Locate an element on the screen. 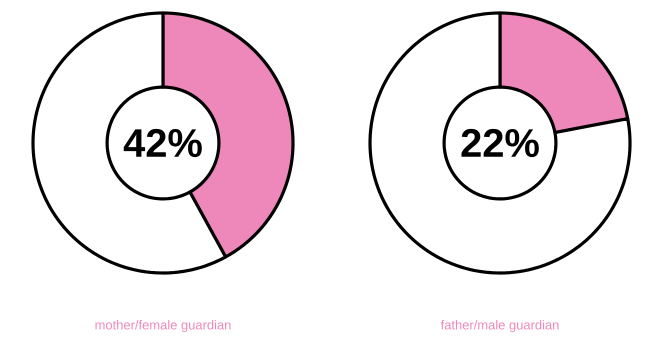 This screenshot has width=663, height=350. text: mother/female guardian is located at coordinates (163, 326).